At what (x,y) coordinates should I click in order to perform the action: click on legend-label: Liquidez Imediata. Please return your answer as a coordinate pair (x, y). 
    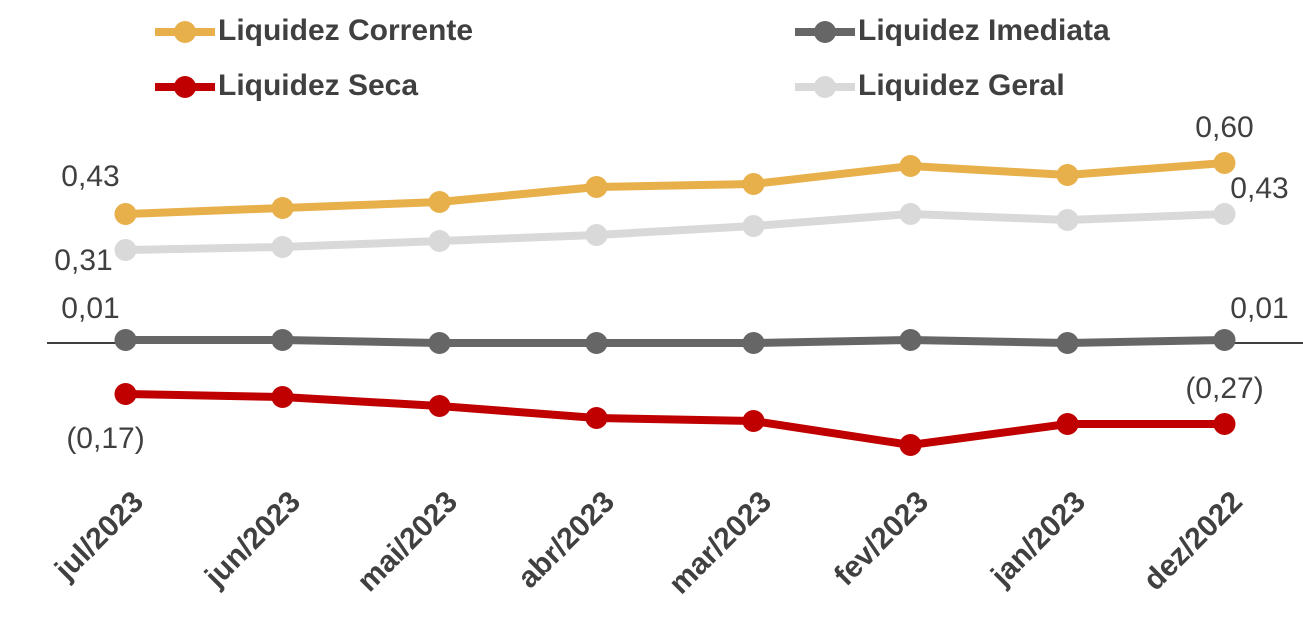
    Looking at the image, I should click on (984, 30).